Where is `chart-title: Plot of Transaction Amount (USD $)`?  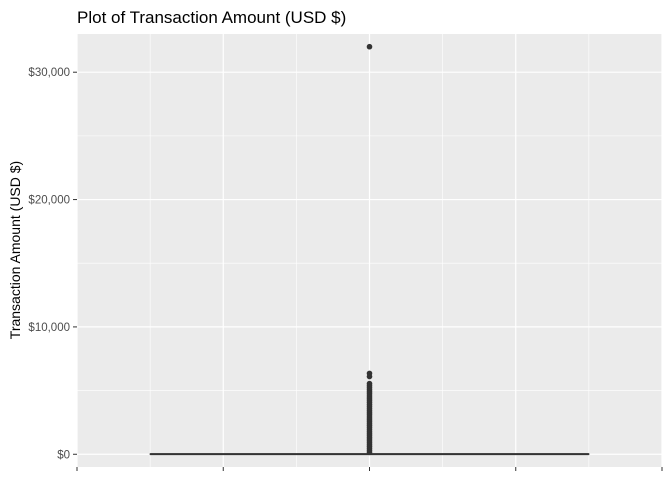 chart-title: Plot of Transaction Amount (USD $) is located at coordinates (211, 17).